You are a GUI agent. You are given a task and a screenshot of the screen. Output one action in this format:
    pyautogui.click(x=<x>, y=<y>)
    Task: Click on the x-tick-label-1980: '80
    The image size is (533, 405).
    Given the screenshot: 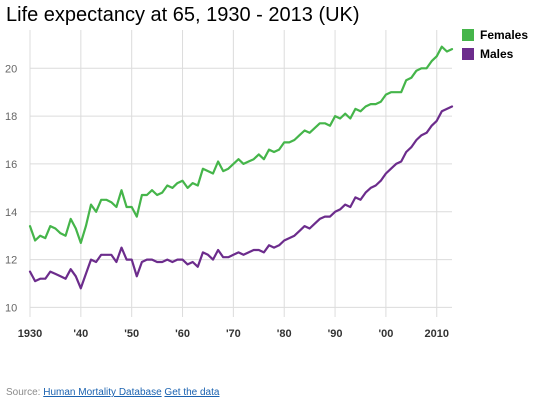 What is the action you would take?
    pyautogui.click(x=284, y=334)
    